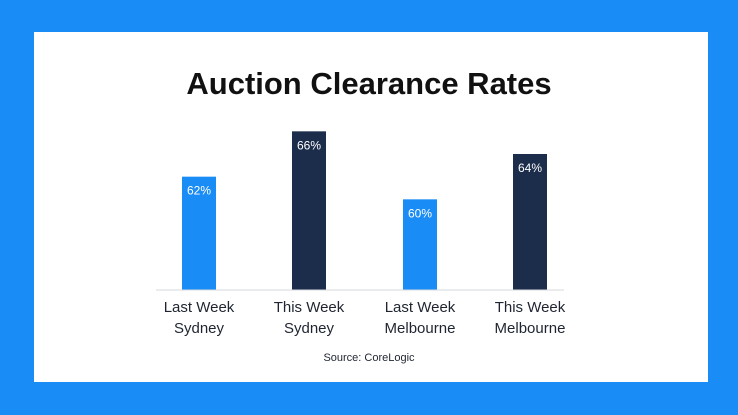 The width and height of the screenshot is (738, 415). Describe the element at coordinates (530, 307) in the screenshot. I see `category-label-4-line-1: This Week` at that location.